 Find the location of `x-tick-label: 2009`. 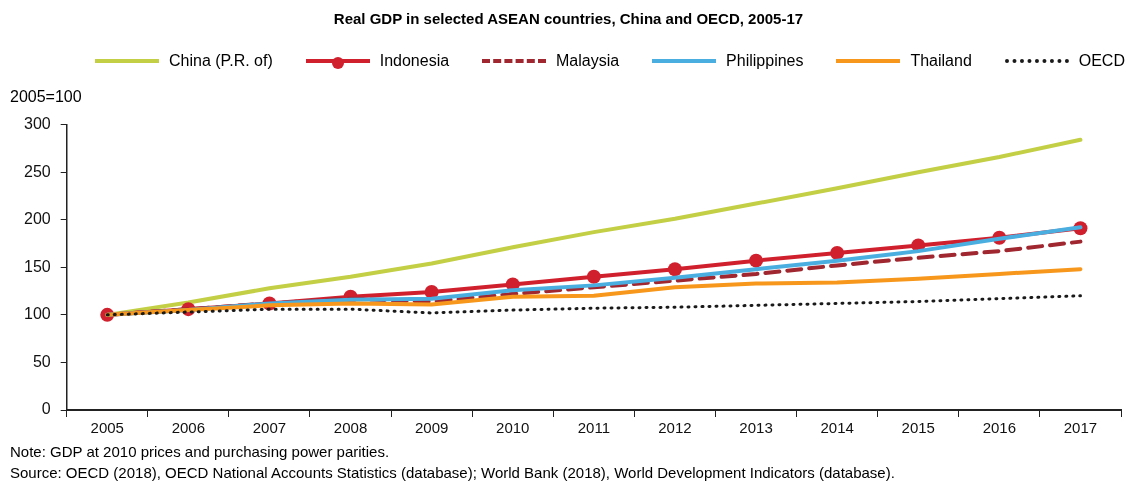

x-tick-label: 2009 is located at coordinates (431, 428).